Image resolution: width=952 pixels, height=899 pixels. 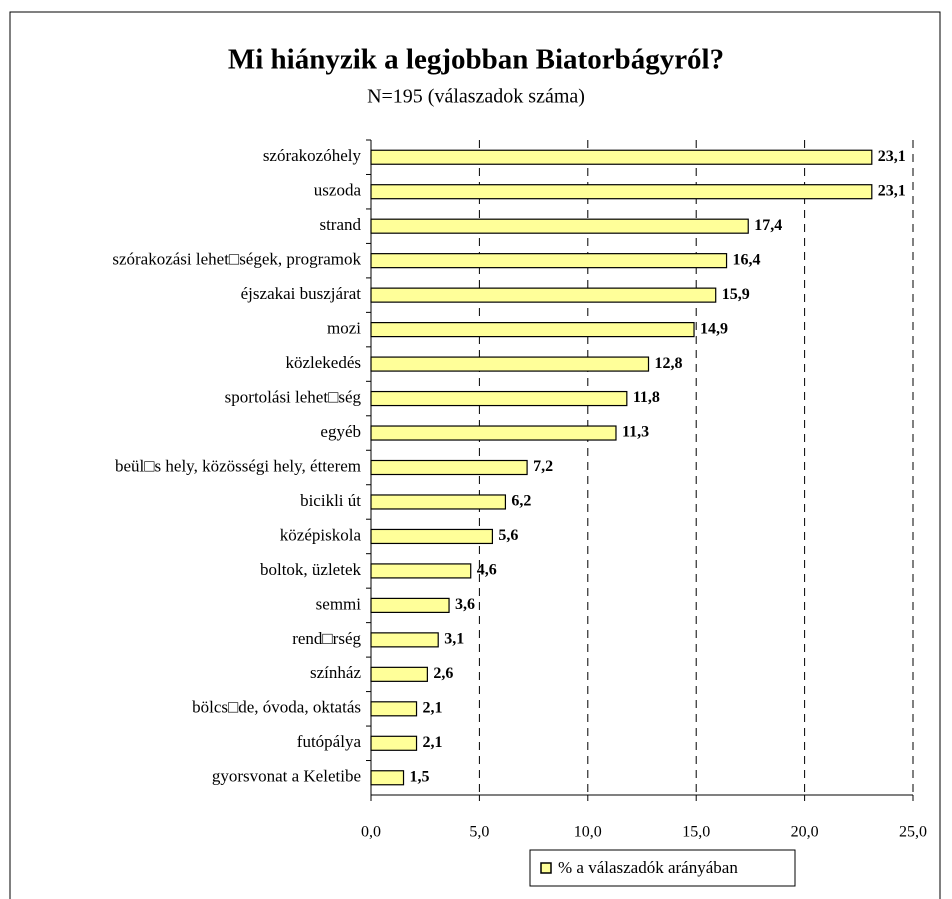 I want to click on legend-label: % a válaszadók arányában, so click(x=648, y=867).